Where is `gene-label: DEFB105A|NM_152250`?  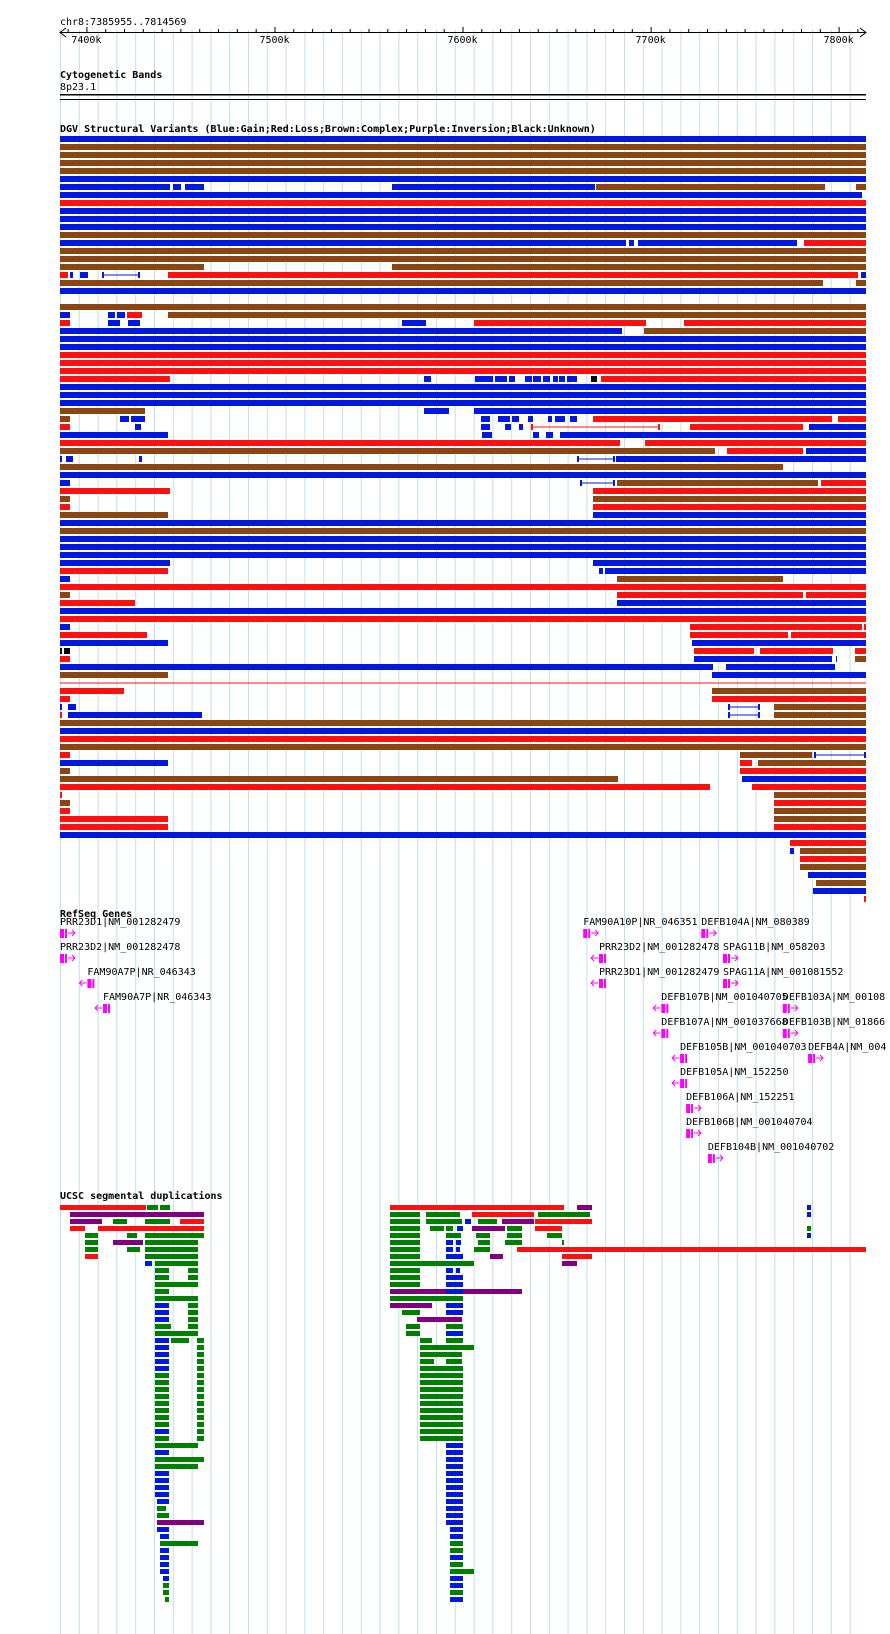 gene-label: DEFB105A|NM_152250 is located at coordinates (734, 1072).